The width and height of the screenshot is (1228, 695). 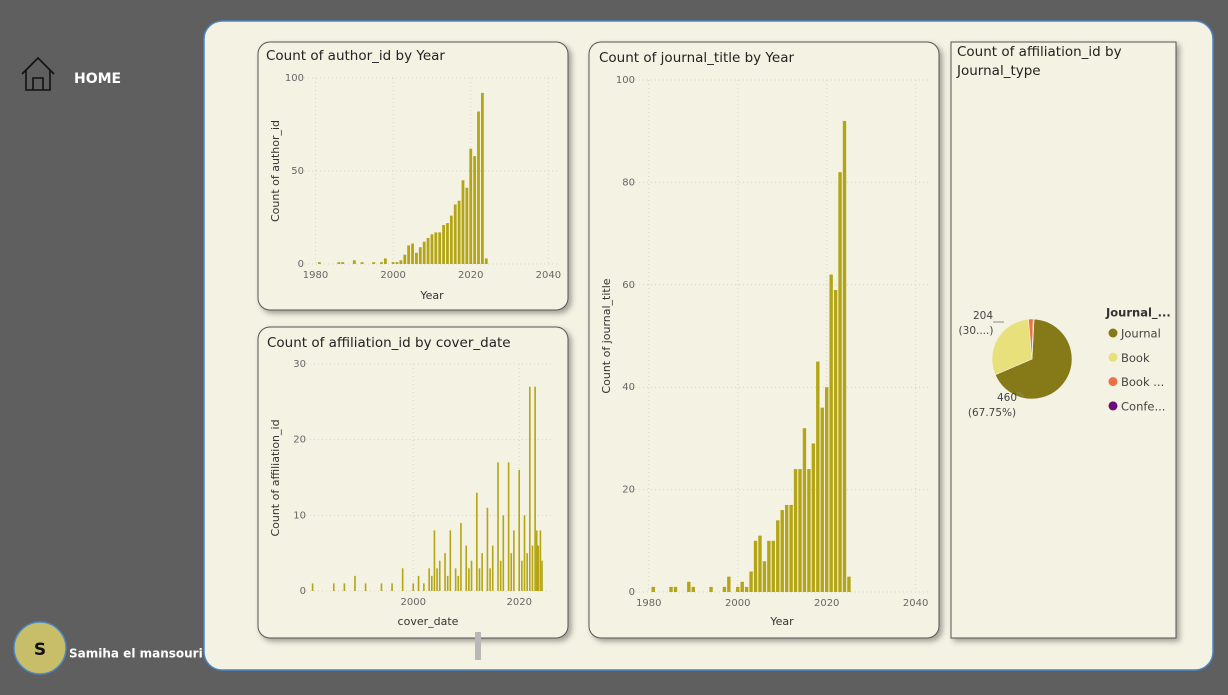 I want to click on scroll-handle, so click(x=478, y=646).